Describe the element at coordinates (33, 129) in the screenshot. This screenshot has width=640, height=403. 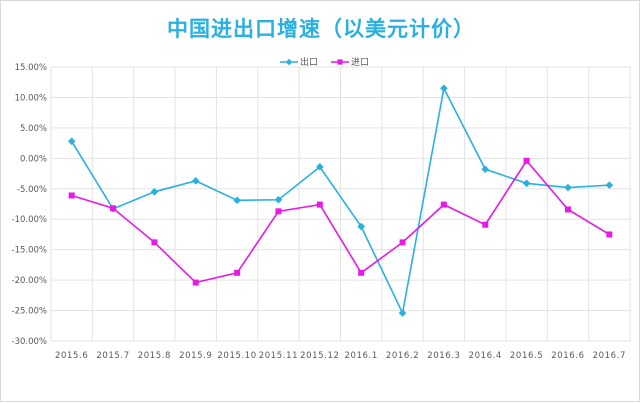
I see `y-tick-label: 5.00%` at that location.